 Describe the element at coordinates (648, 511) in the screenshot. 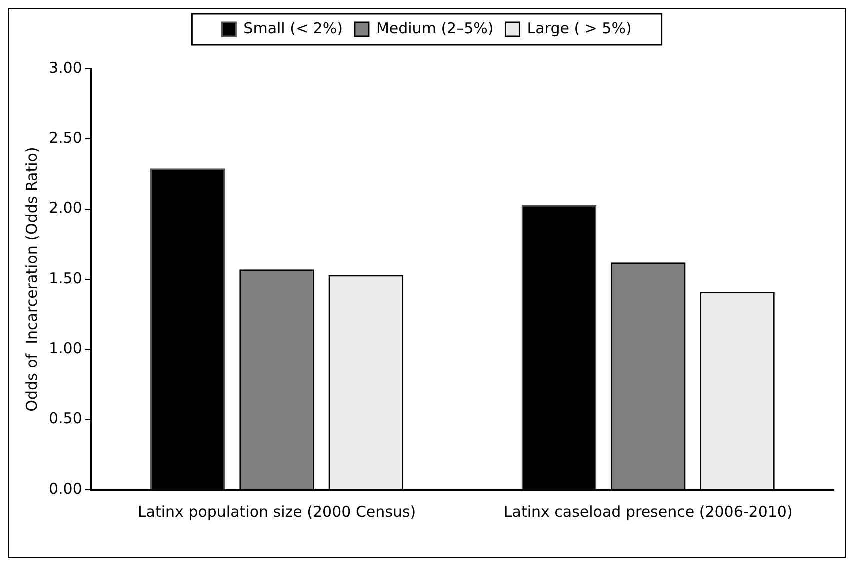

I see `x-tick-label: Latinx caseload presence (2006-2010)` at that location.